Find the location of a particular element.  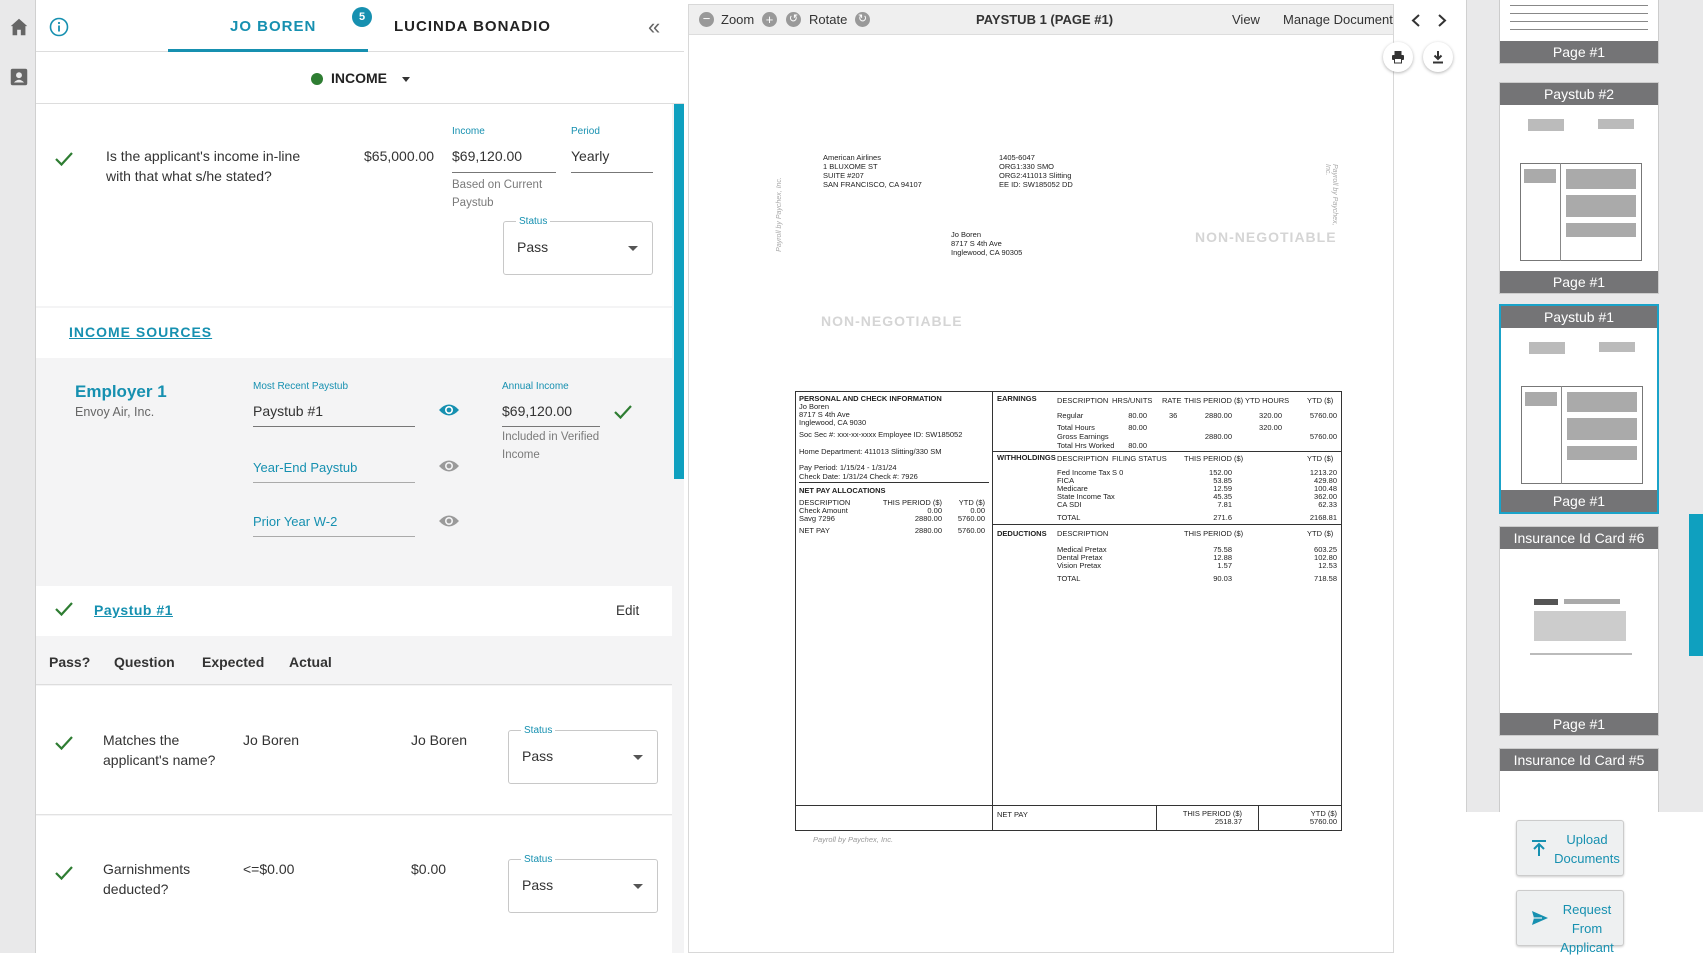

ded-row: 12.88 is located at coordinates (1222, 557).